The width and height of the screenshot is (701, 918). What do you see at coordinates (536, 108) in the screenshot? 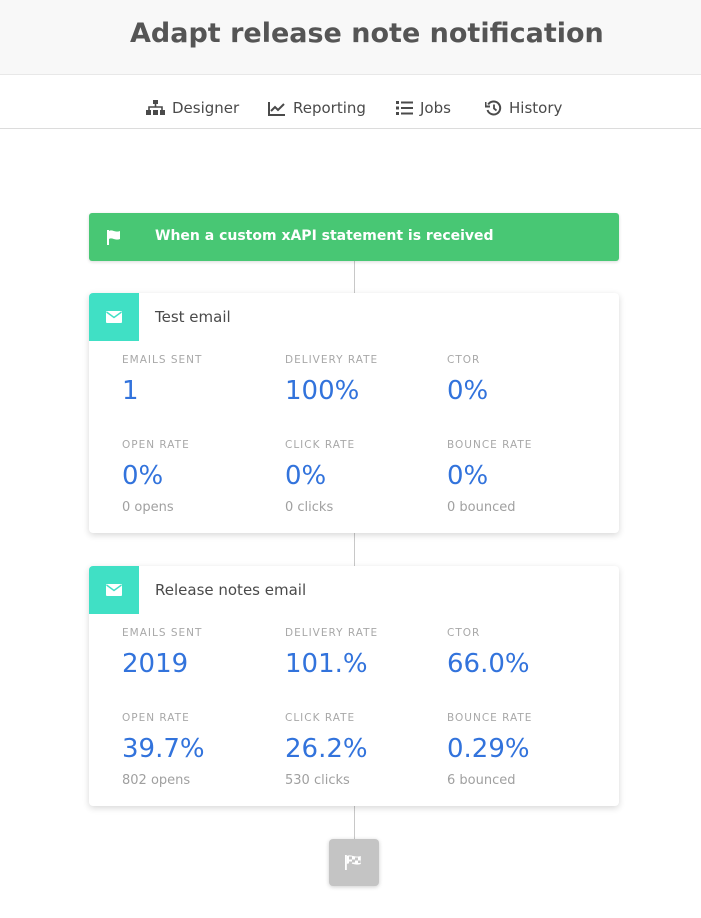
I see `nav-label: History` at bounding box center [536, 108].